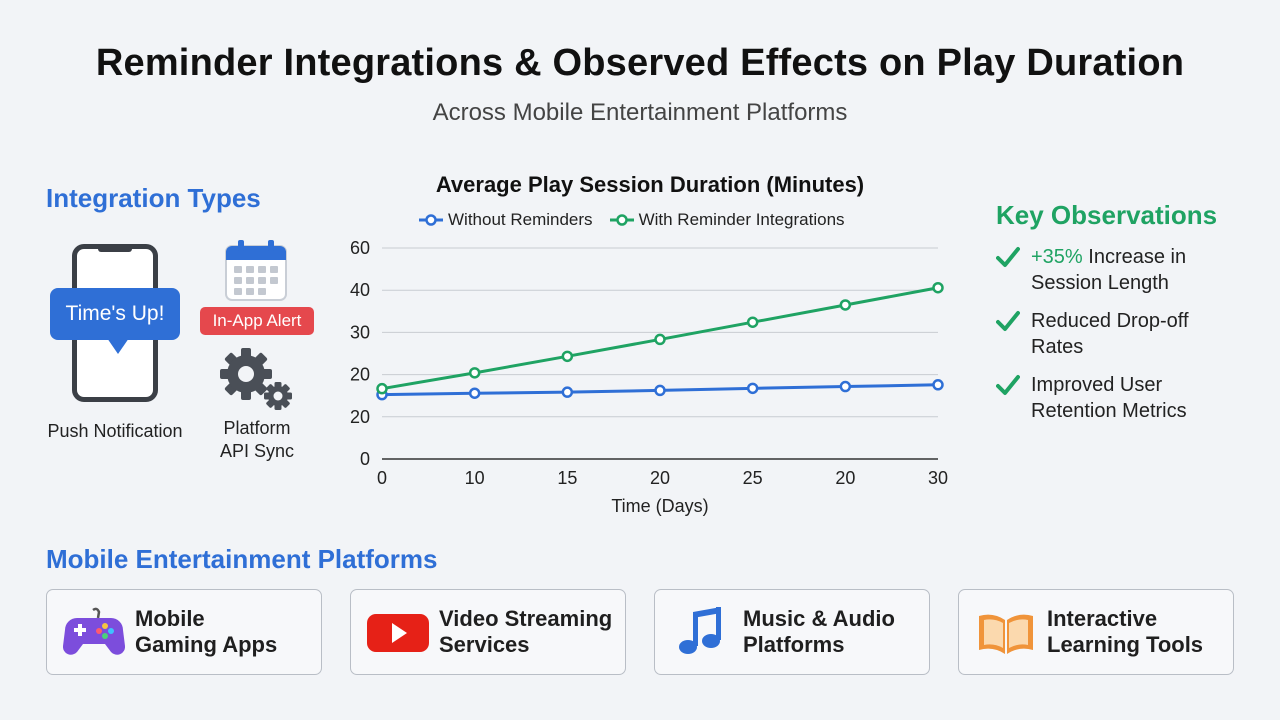  I want to click on chart-title: Average Play Session Duration (Minutes), so click(650, 184).